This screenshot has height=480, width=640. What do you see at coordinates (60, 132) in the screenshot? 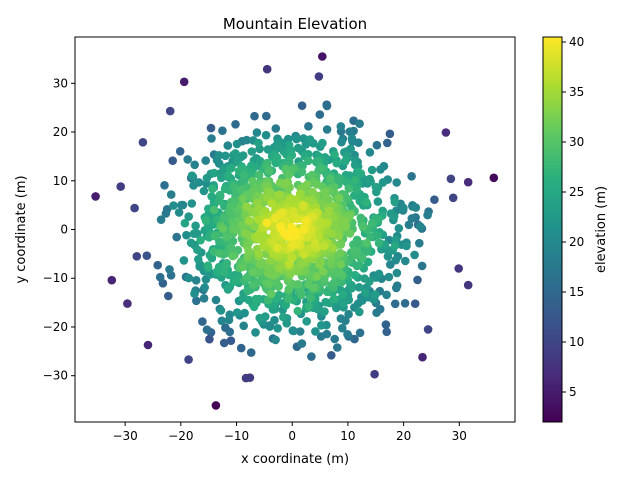
I see `y-tick-label: 20` at bounding box center [60, 132].